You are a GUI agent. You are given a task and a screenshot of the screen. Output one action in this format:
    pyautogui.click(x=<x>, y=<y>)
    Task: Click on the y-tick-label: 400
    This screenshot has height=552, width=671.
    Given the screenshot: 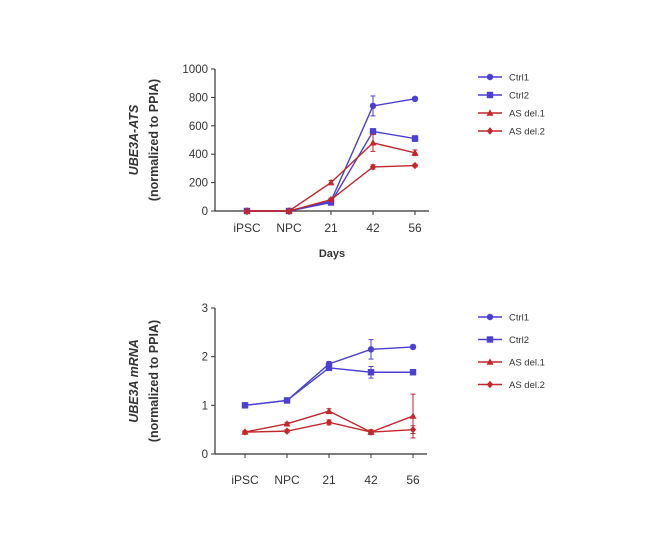 What is the action you would take?
    pyautogui.click(x=198, y=155)
    